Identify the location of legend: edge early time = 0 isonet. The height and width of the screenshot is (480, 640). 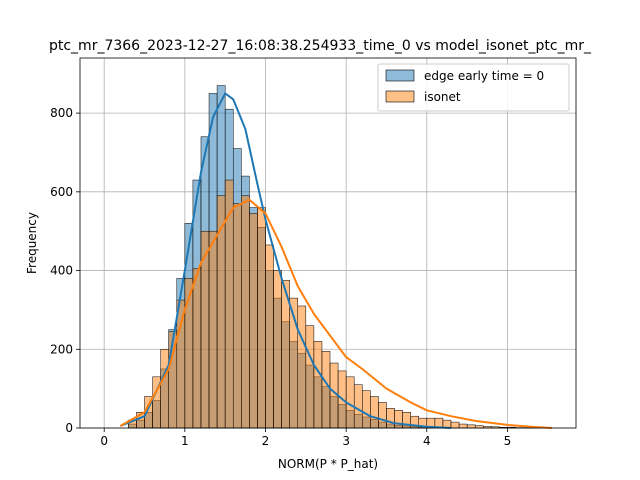
(473, 87).